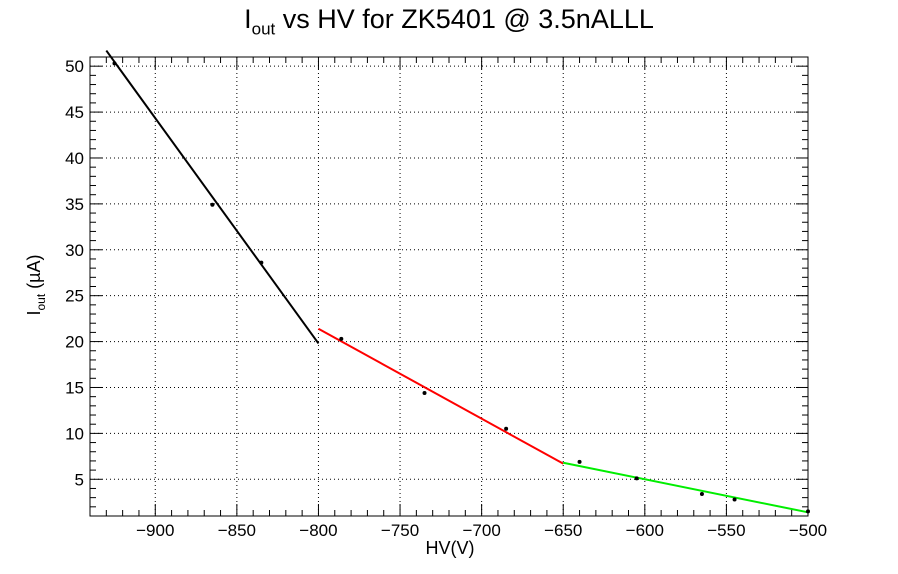  I want to click on x-tick-label: −600, so click(645, 530).